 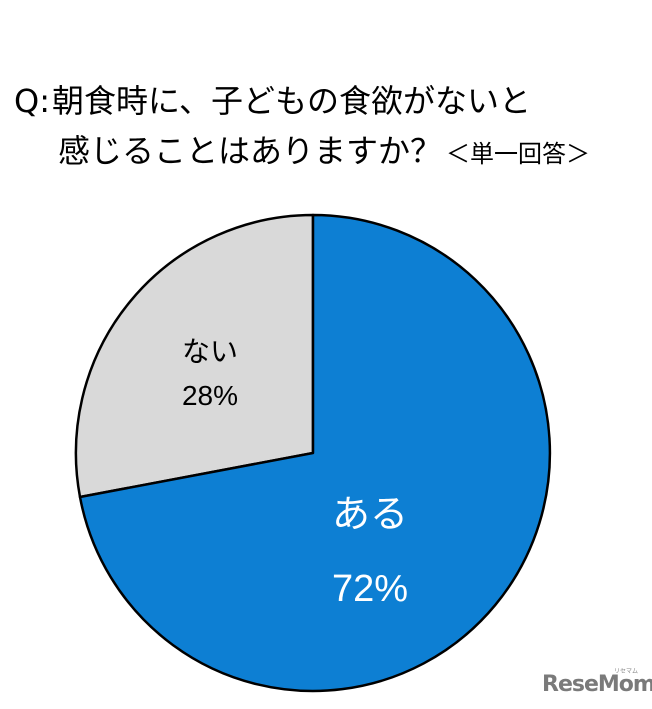 What do you see at coordinates (597, 684) in the screenshot?
I see `resemom-logo: ReseMom` at bounding box center [597, 684].